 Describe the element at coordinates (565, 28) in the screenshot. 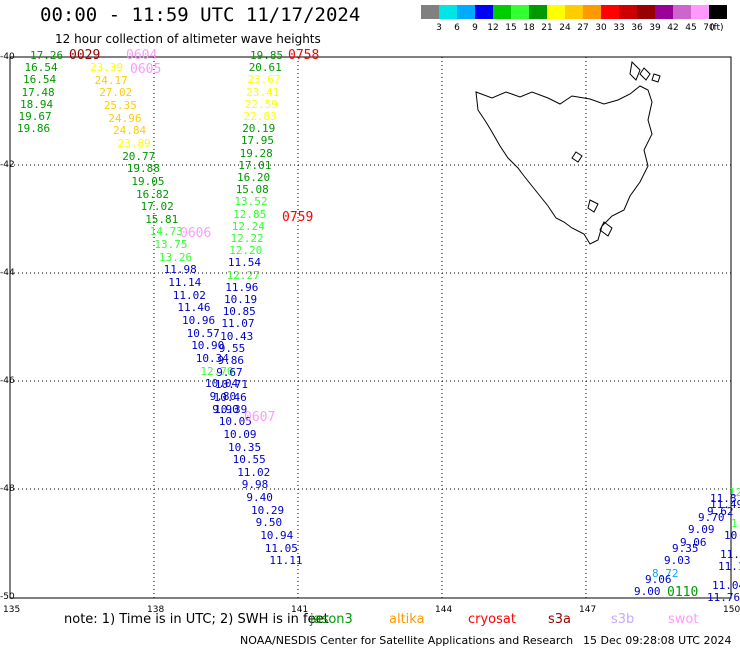

I see `legend-label: 24` at that location.